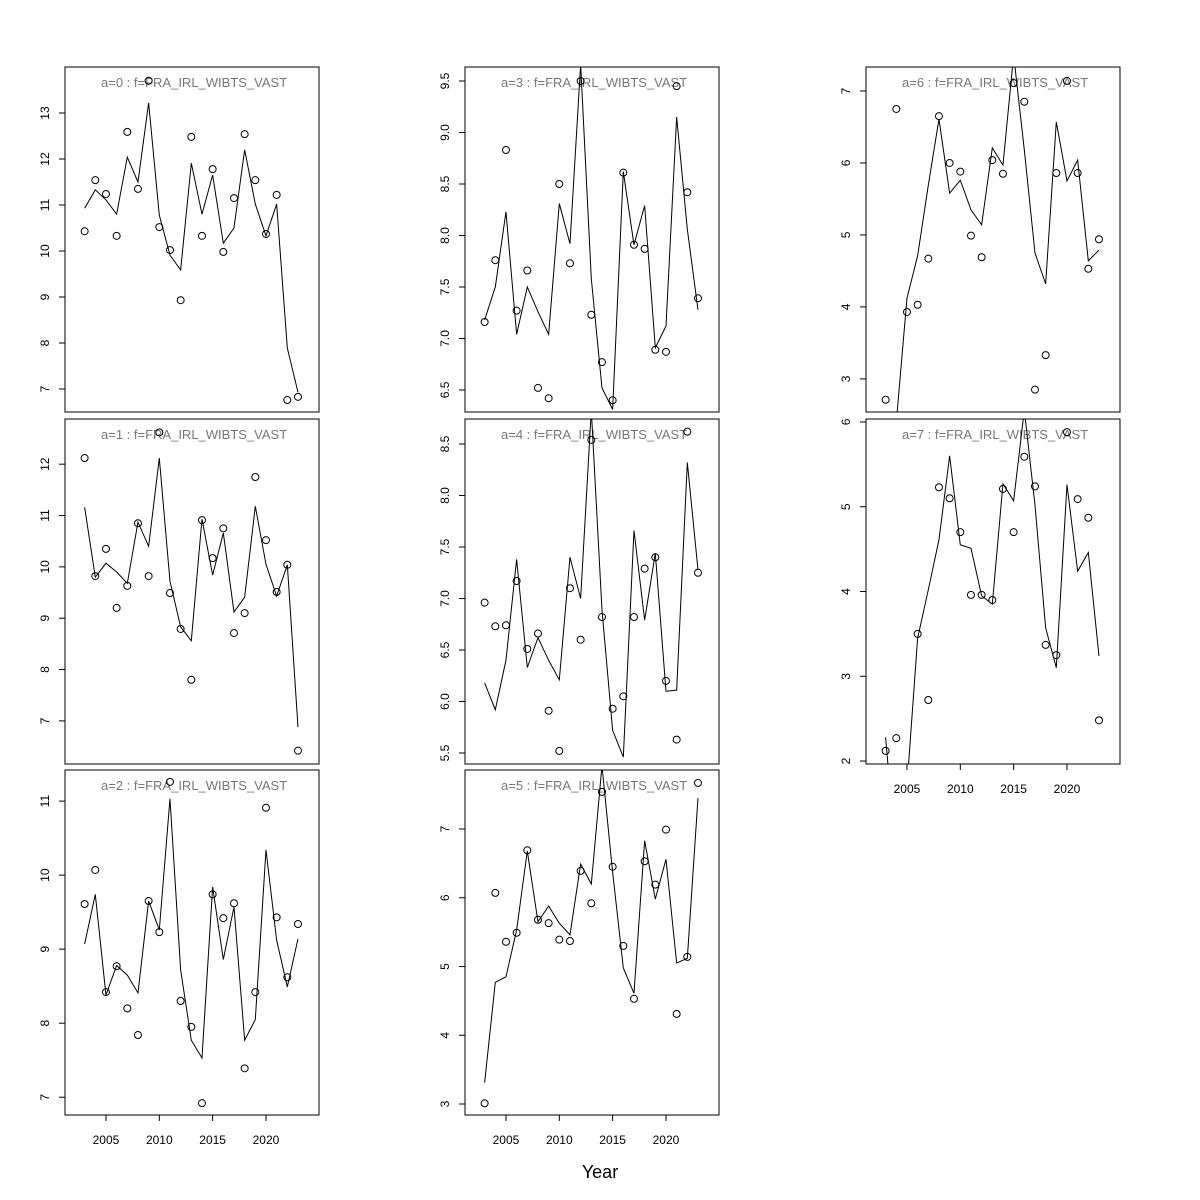 The width and height of the screenshot is (1200, 1200). What do you see at coordinates (45, 113) in the screenshot?
I see `y-tick-label: 13` at bounding box center [45, 113].